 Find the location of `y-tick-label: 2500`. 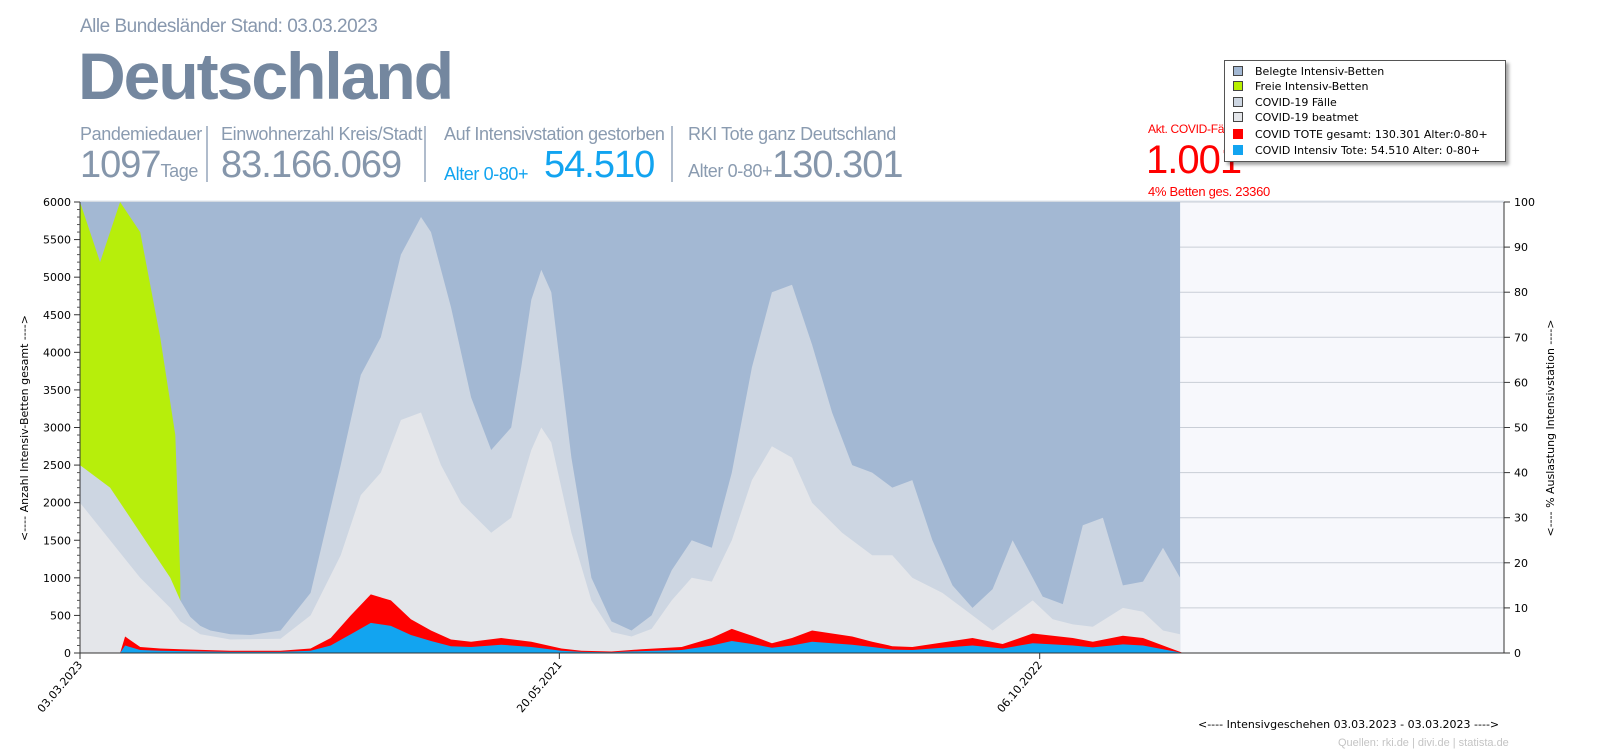

y-tick-label: 2500 is located at coordinates (57, 465).